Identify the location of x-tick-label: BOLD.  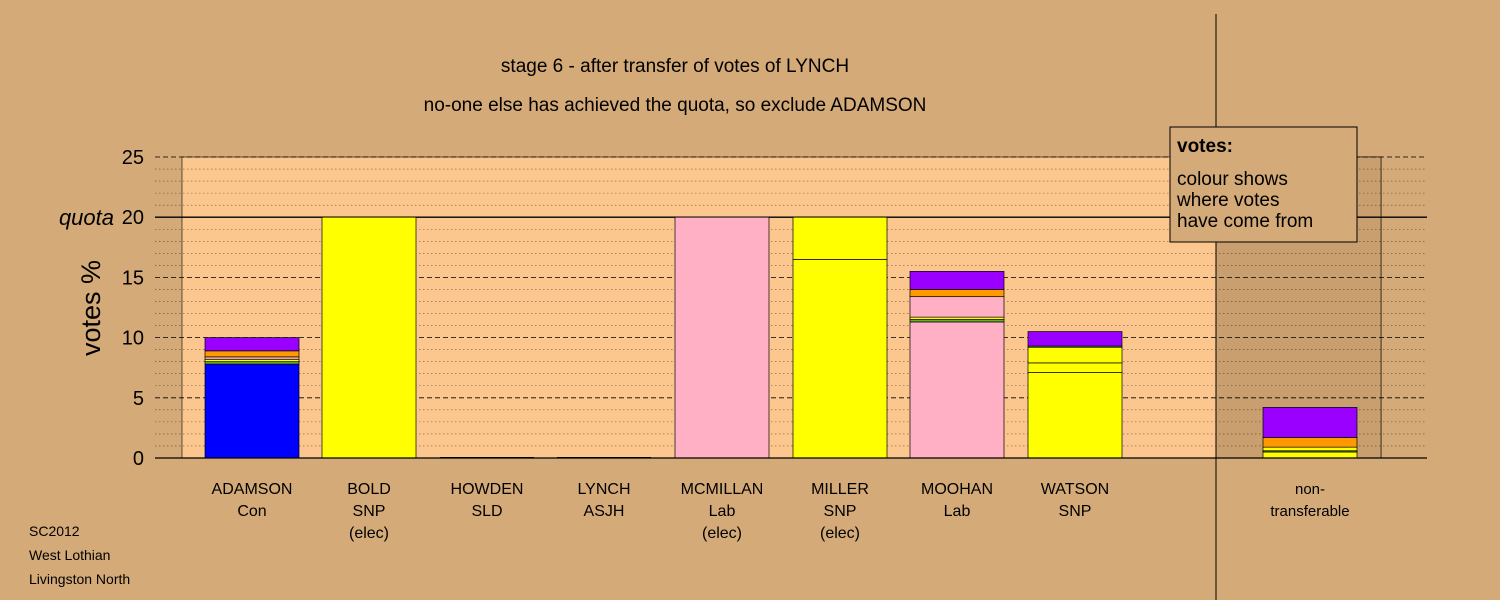
(369, 489).